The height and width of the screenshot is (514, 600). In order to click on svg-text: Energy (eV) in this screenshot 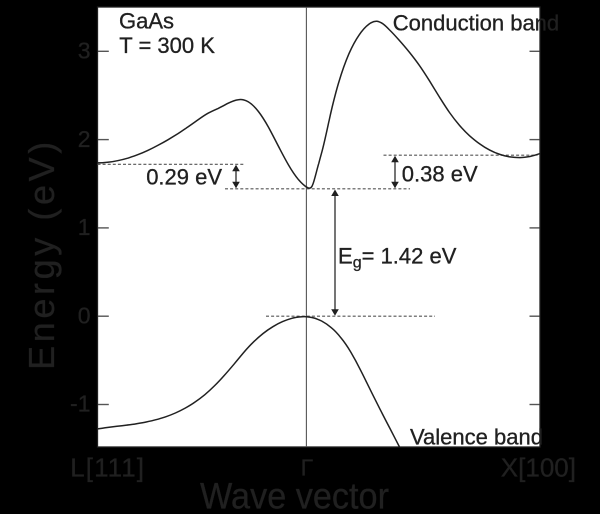, I will do `click(41, 254)`.